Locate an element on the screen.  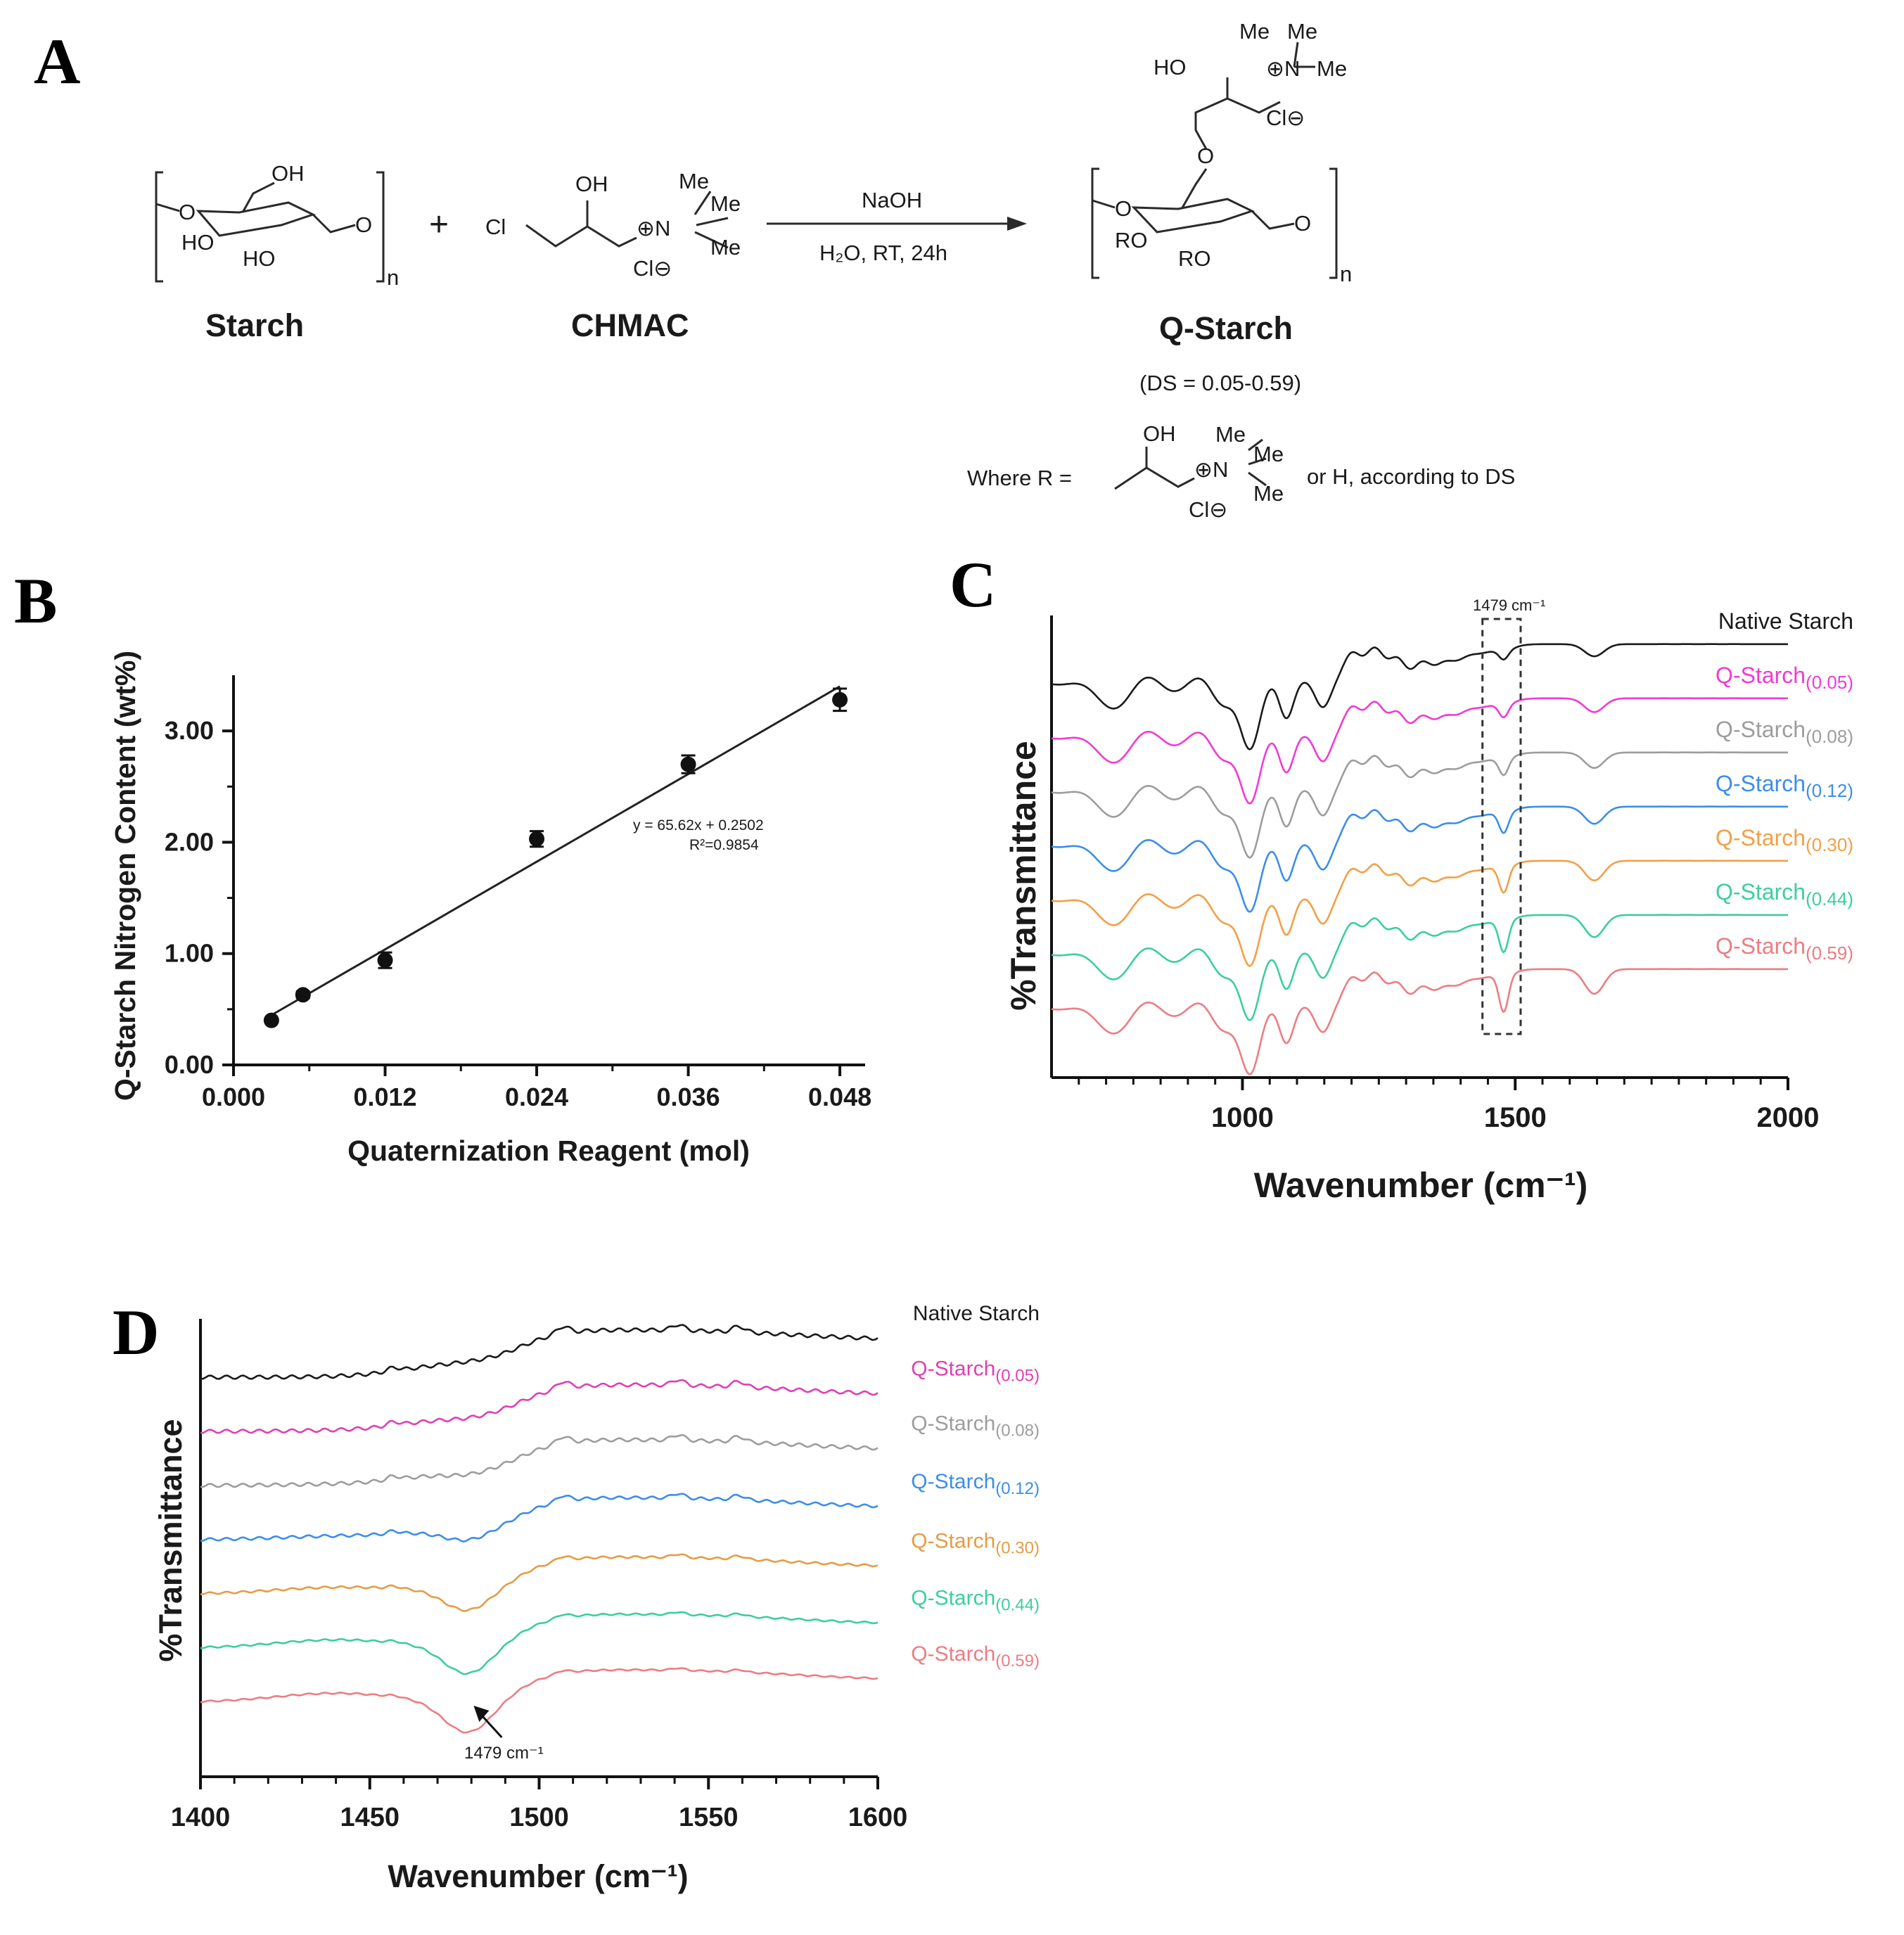
panel-d-x-tick-label-0: 1400 is located at coordinates (201, 1817).